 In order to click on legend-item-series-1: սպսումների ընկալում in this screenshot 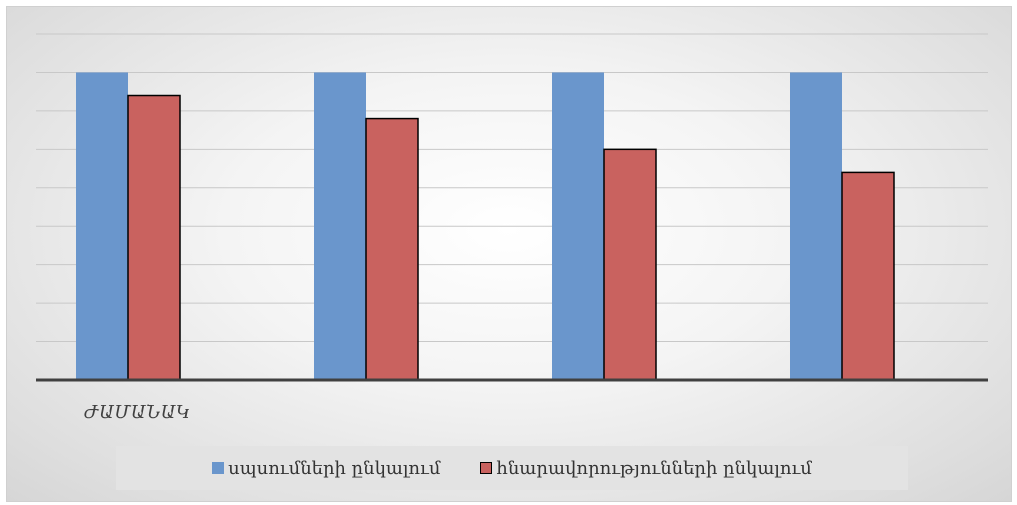, I will do `click(326, 468)`.